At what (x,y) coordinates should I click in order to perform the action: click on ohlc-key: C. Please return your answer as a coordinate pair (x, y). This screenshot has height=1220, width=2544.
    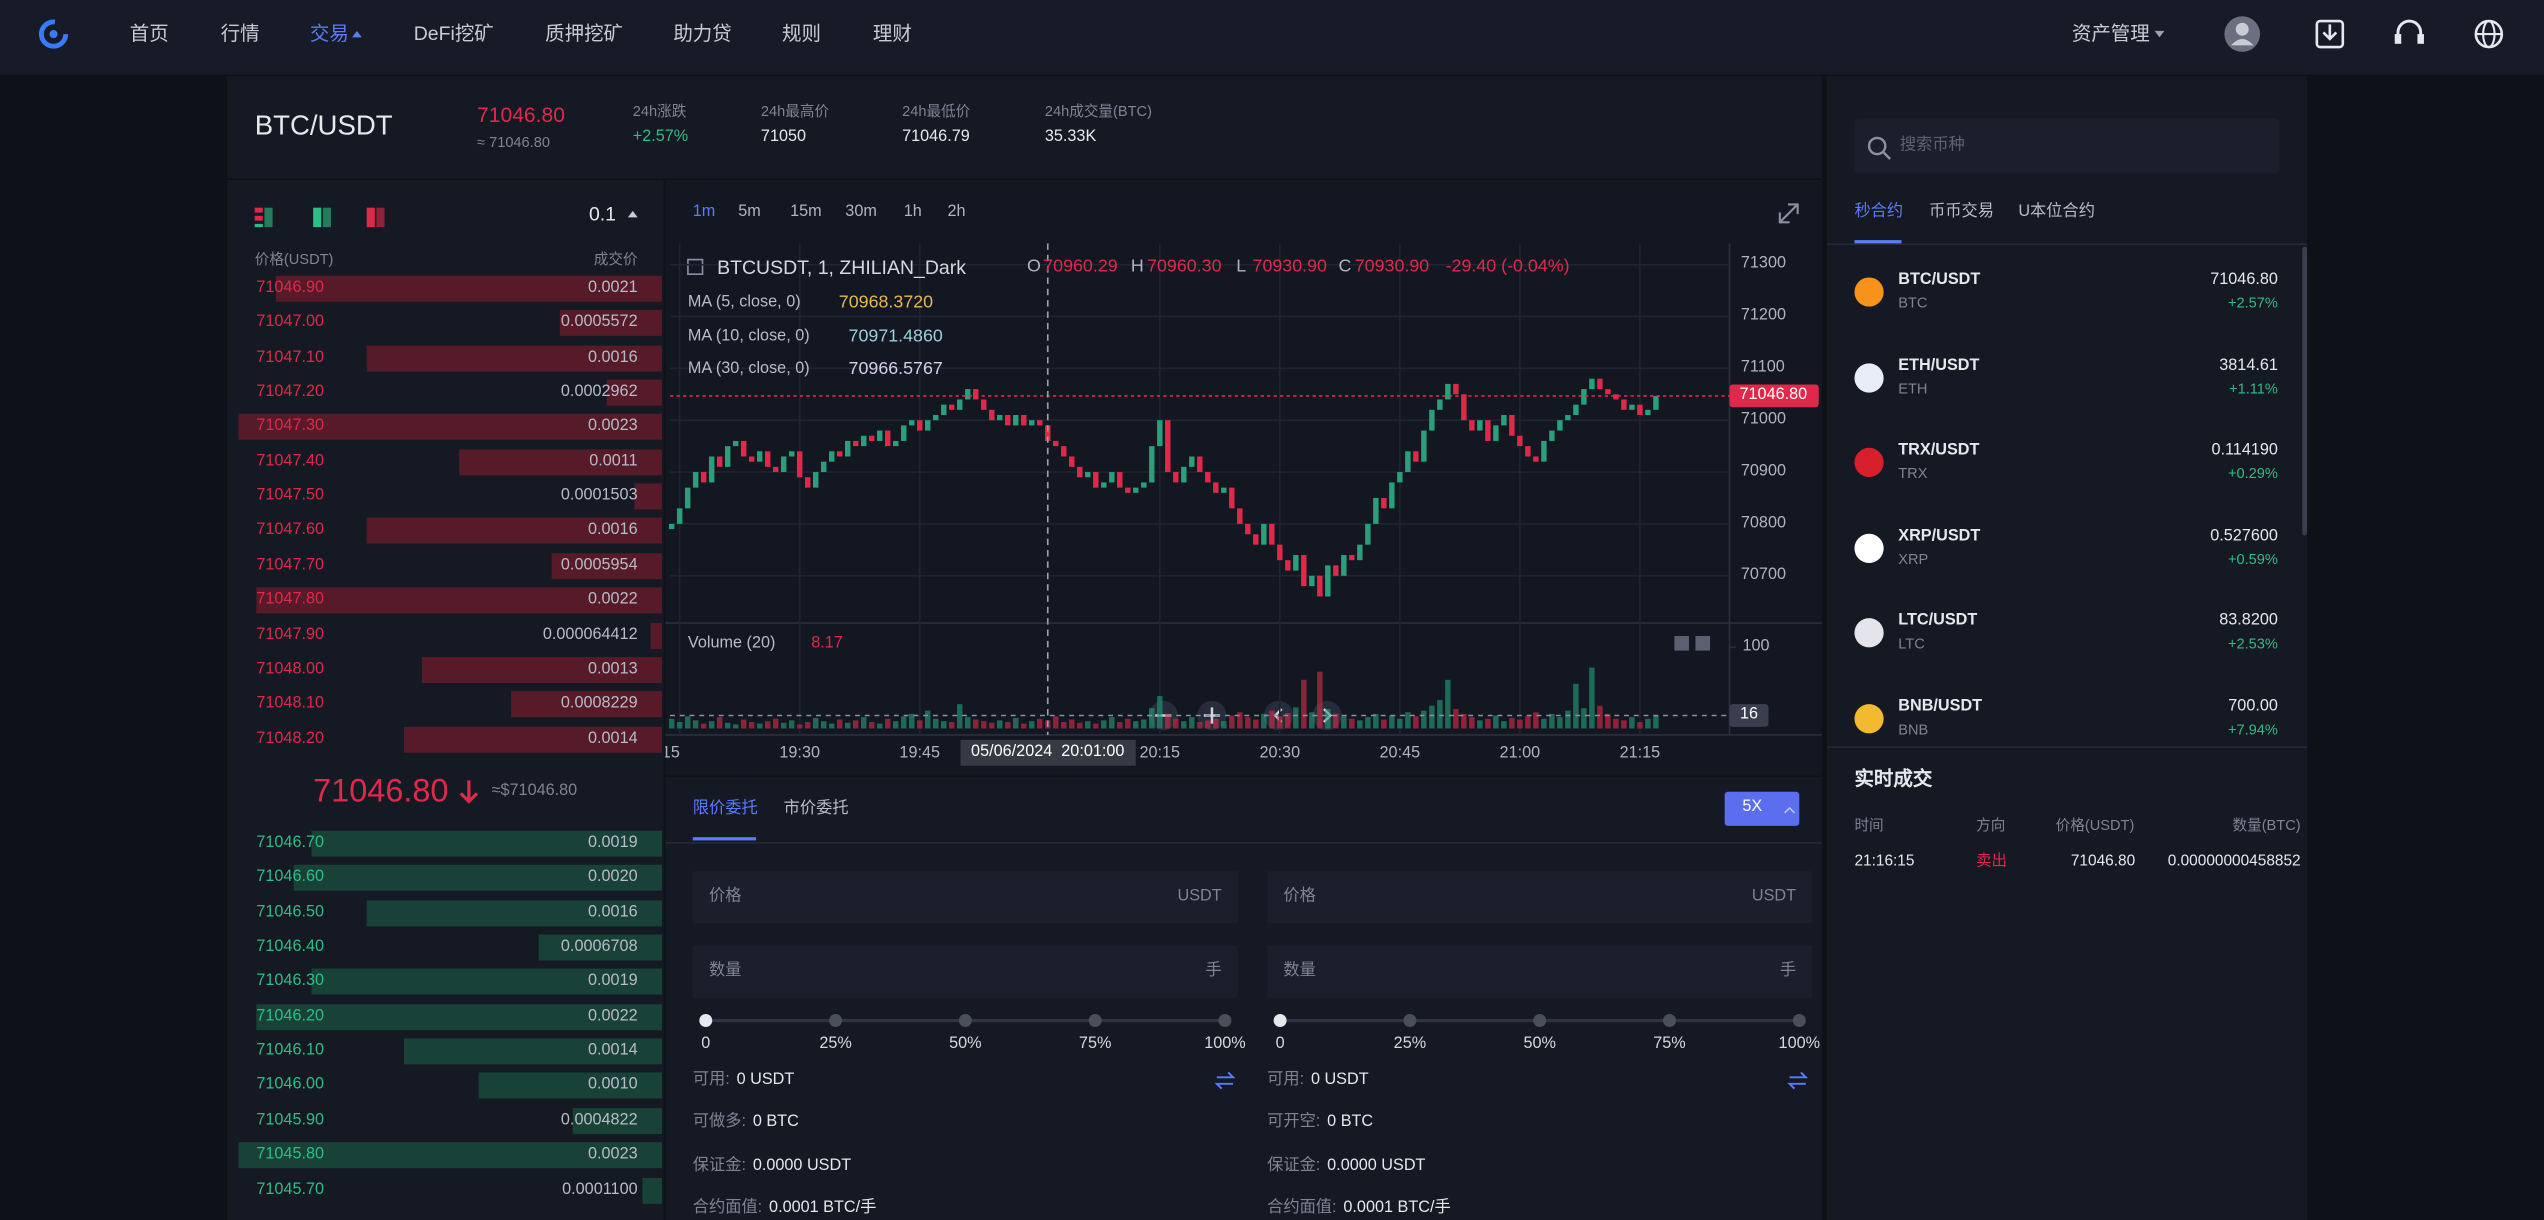
    Looking at the image, I should click on (1345, 267).